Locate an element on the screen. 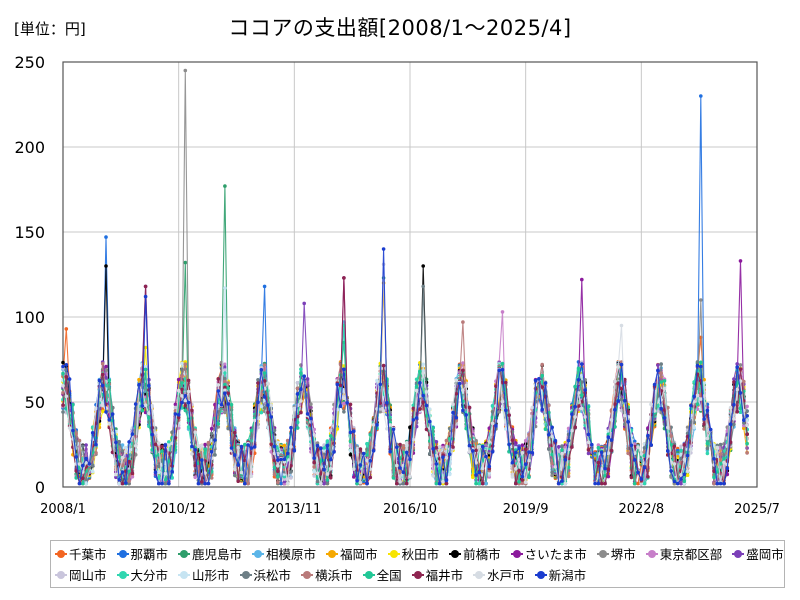  legend-item: 東京都区部 is located at coordinates (683, 553).